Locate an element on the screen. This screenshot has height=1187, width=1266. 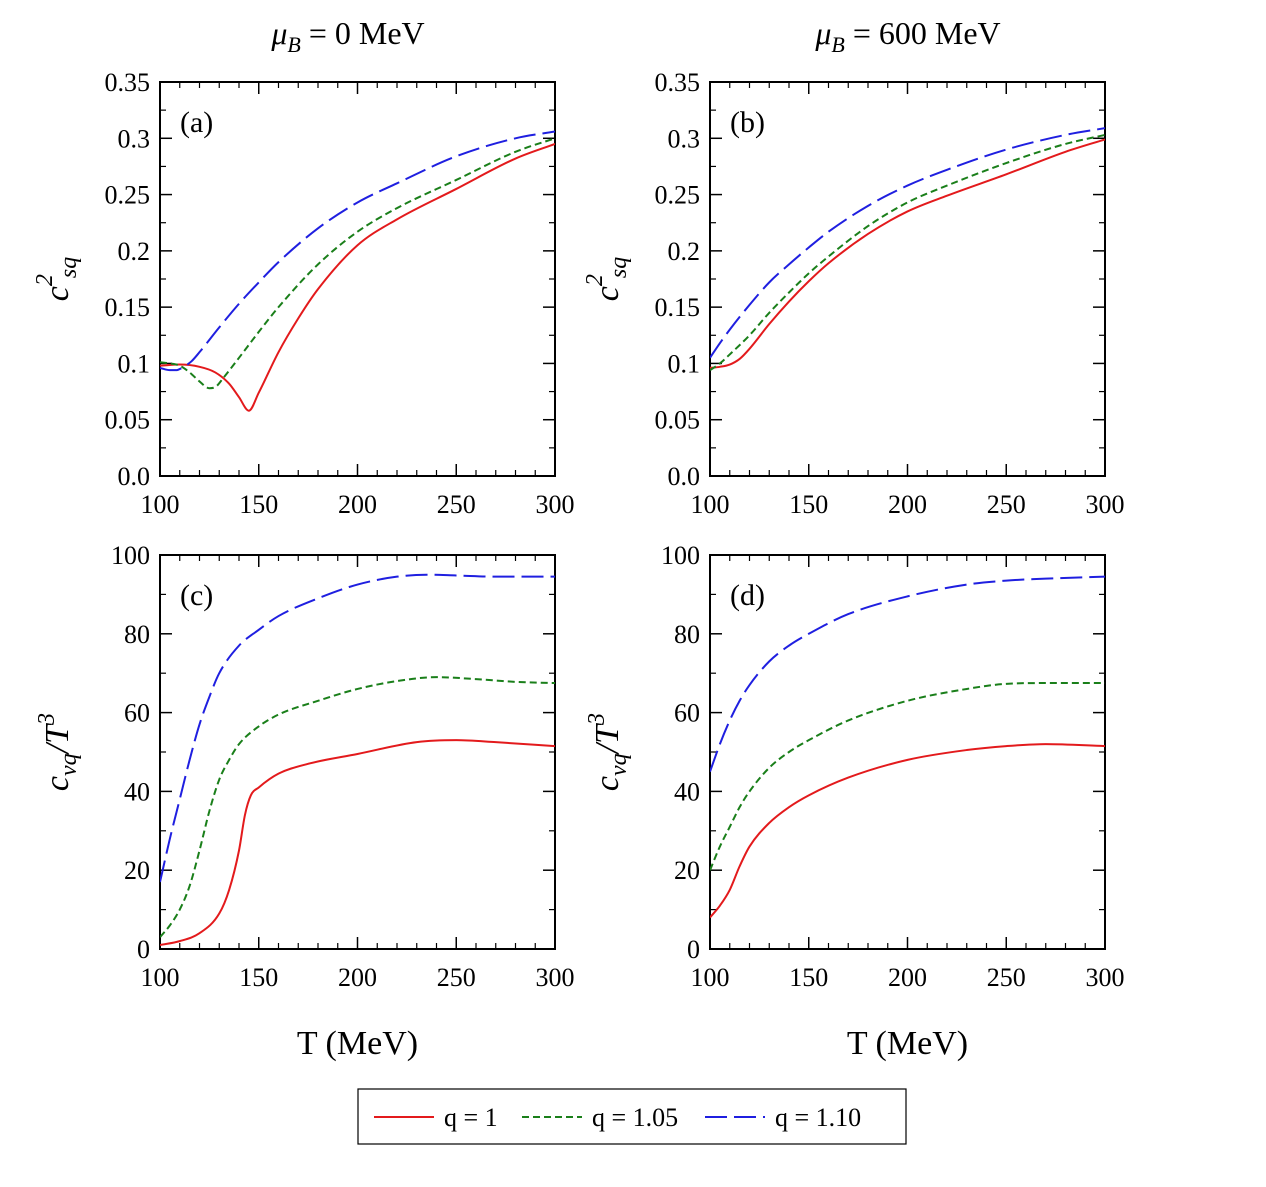
plot-frame-b is located at coordinates (907, 279).